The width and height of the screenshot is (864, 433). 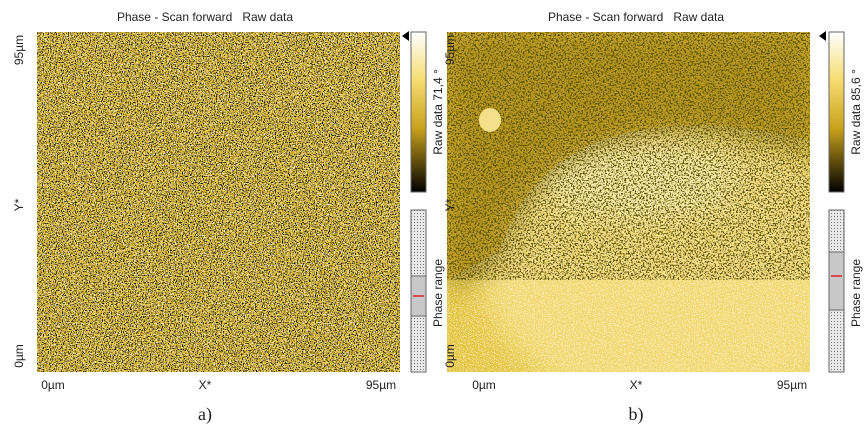 I want to click on colorbar-label: Raw data 71,4 °, so click(x=438, y=112).